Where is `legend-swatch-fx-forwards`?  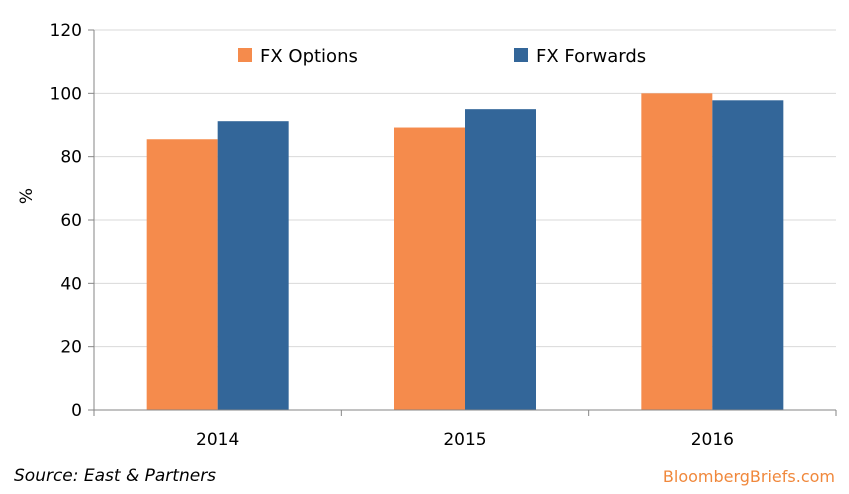 legend-swatch-fx-forwards is located at coordinates (521, 55).